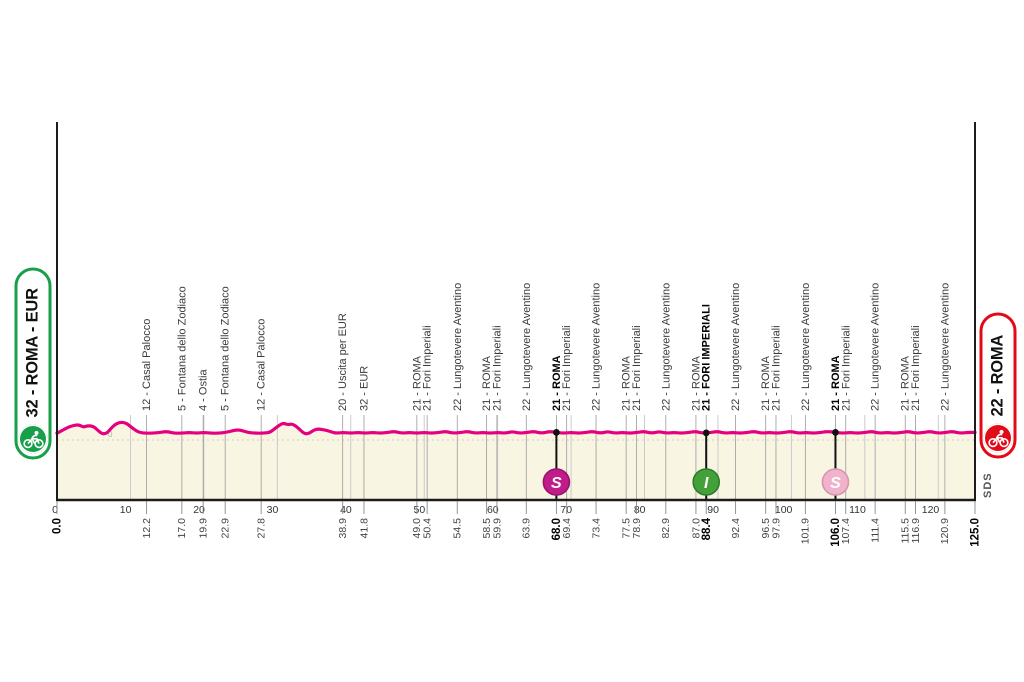 This screenshot has height=682, width=1024. I want to click on sprint-marker-letter: S, so click(556, 483).